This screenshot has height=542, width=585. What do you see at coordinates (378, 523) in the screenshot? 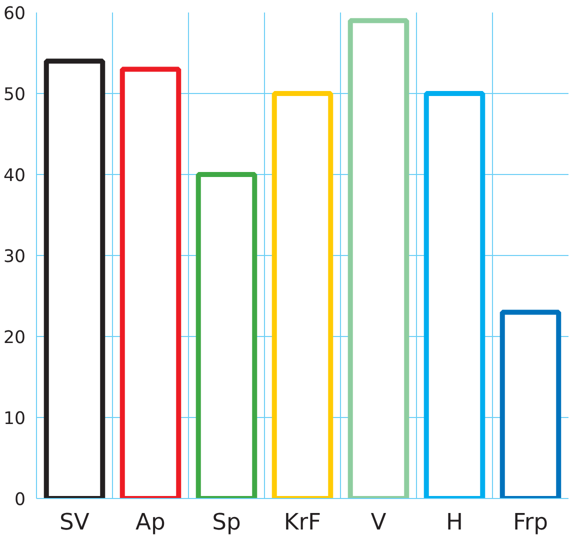
I see `x-tick-label: V` at bounding box center [378, 523].